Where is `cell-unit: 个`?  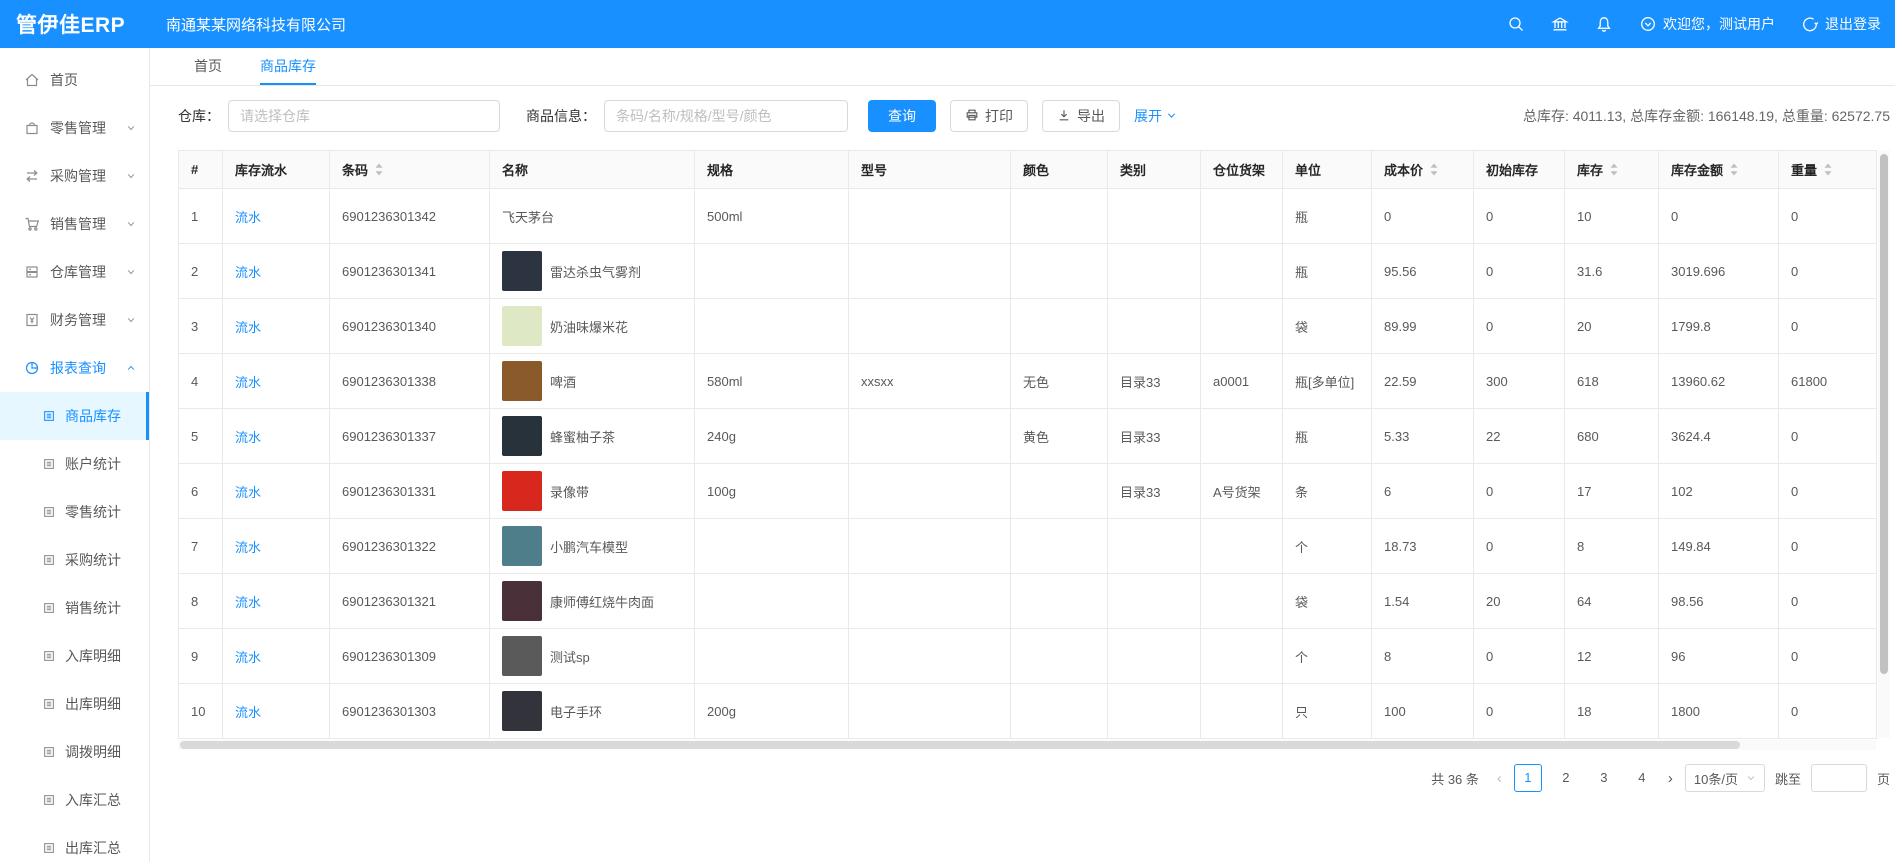 cell-unit: 个 is located at coordinates (1327, 656).